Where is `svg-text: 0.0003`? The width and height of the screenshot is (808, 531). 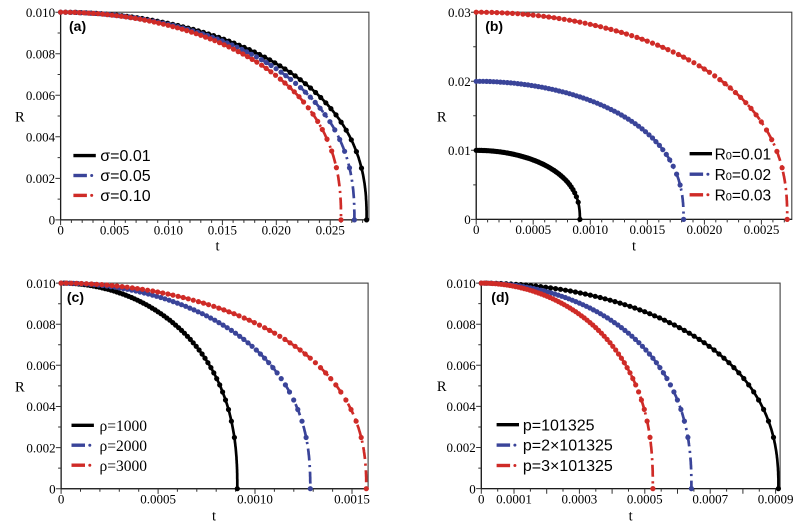 svg-text: 0.0003 is located at coordinates (580, 498).